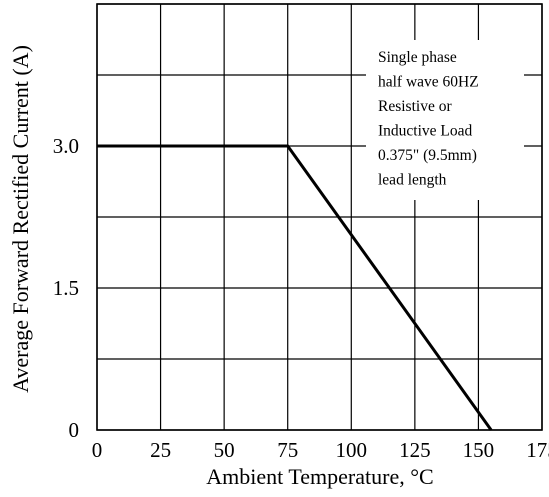 The height and width of the screenshot is (497, 549). Describe the element at coordinates (428, 82) in the screenshot. I see `annotation-line: half wave 60HZ` at that location.